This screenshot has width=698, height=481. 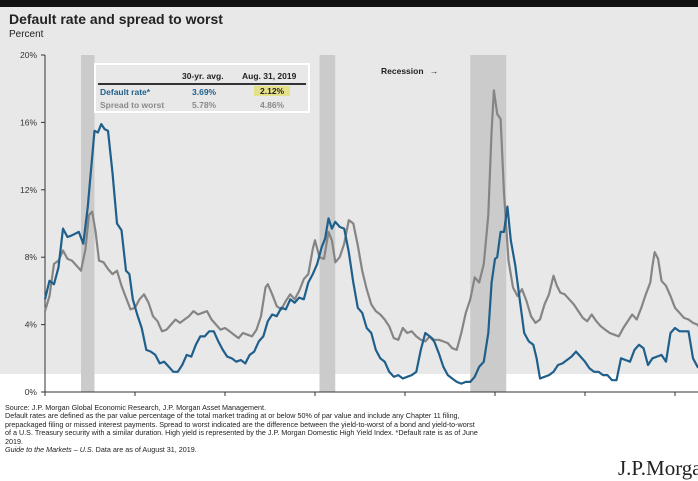 I want to click on arrow-right-icon: →, so click(x=434, y=71).